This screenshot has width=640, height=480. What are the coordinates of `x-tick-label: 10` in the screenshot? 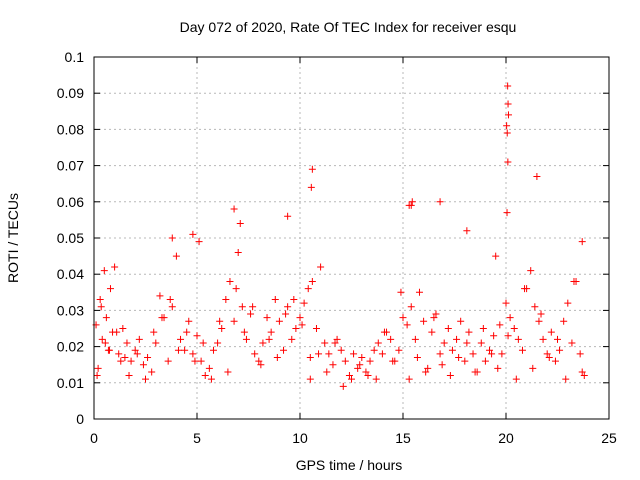 It's located at (300, 438).